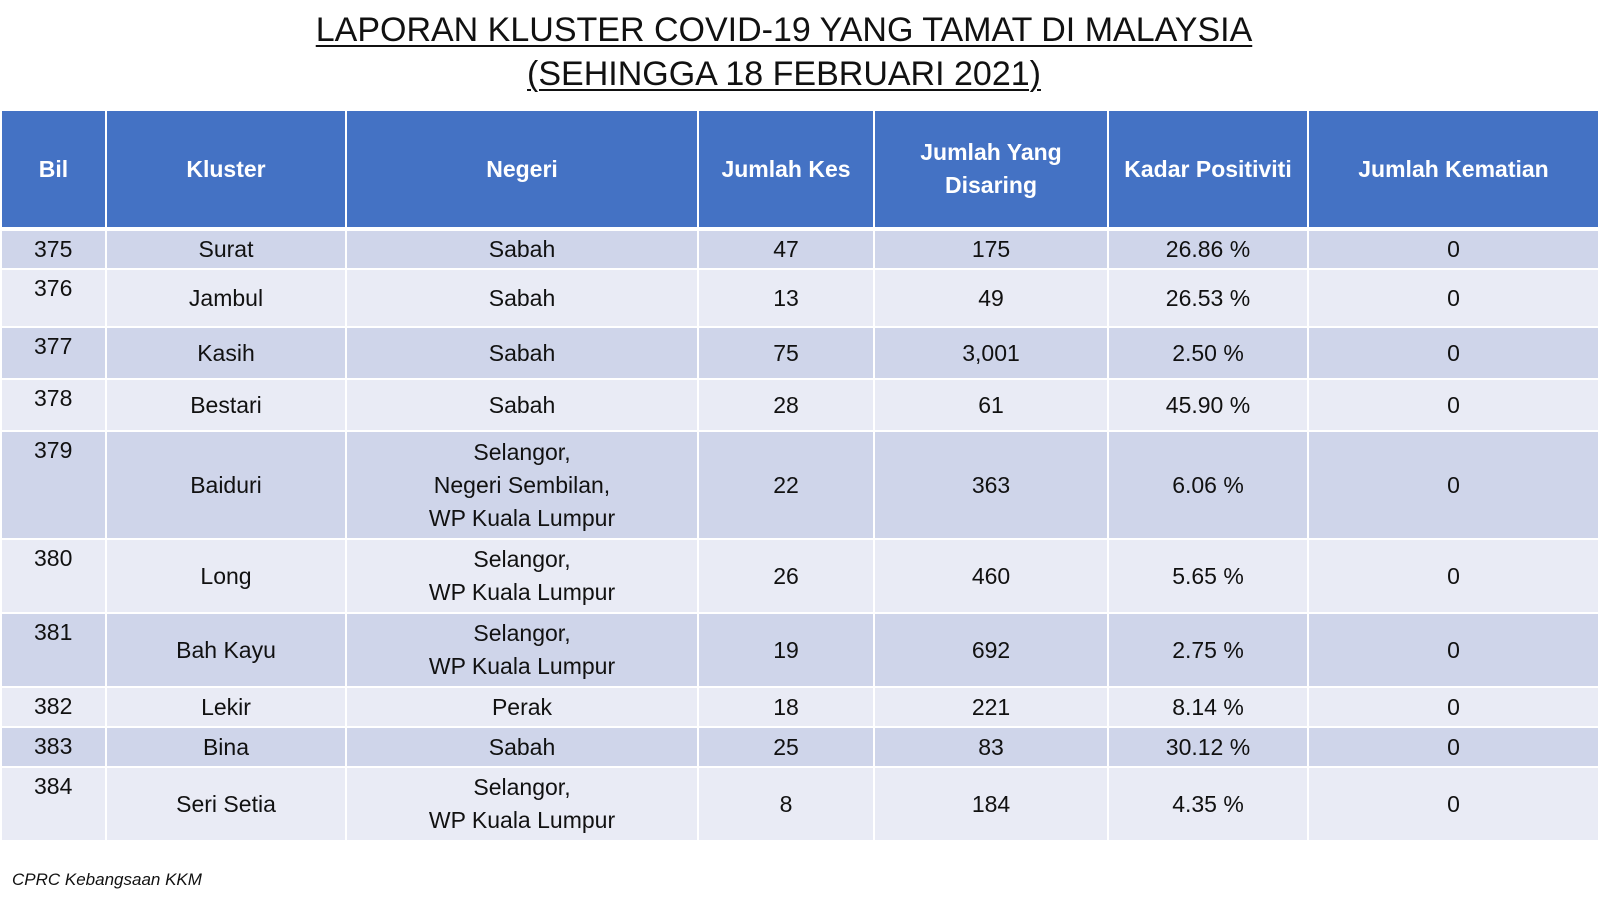 This screenshot has width=1600, height=900. I want to click on cell-kluster: Bina, so click(226, 747).